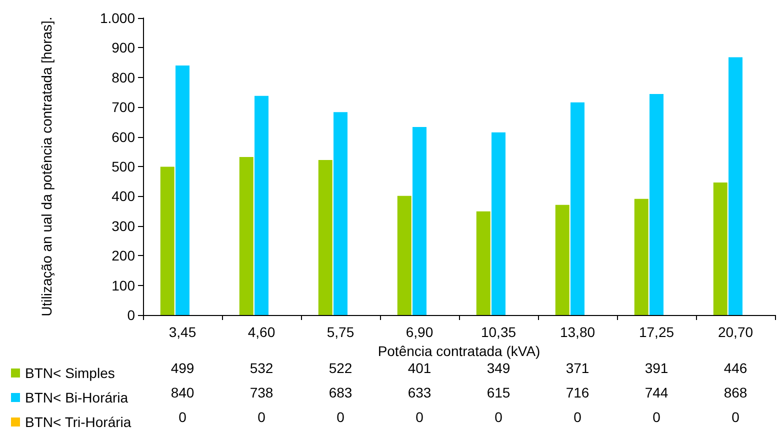 This screenshot has height=439, width=783. I want to click on x-tick-label: 17,25, so click(656, 332).